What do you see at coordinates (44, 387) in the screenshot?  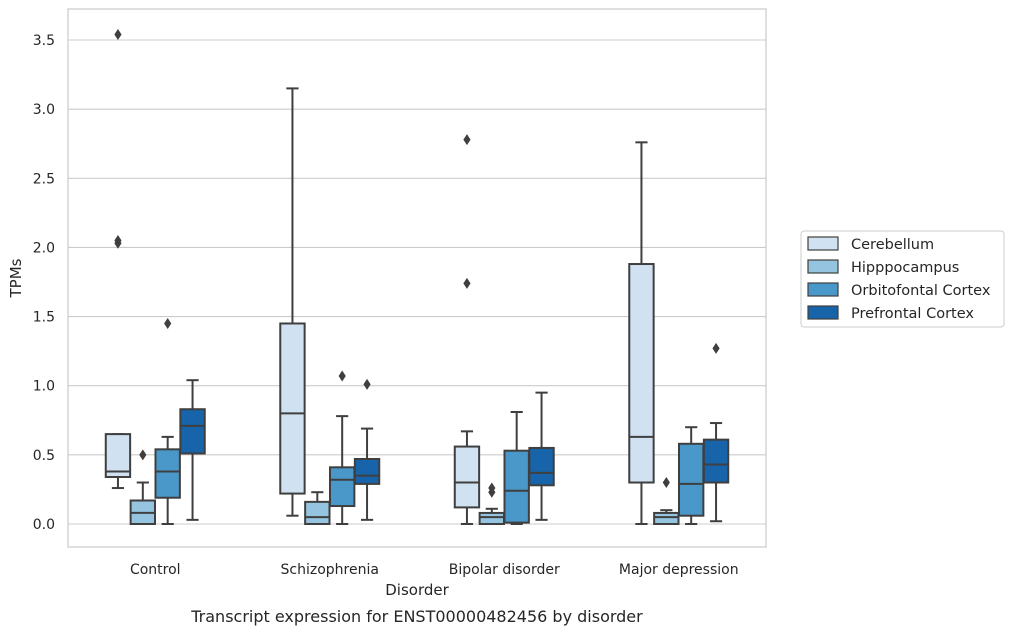 I see `y-tick-label: 1.0` at bounding box center [44, 387].